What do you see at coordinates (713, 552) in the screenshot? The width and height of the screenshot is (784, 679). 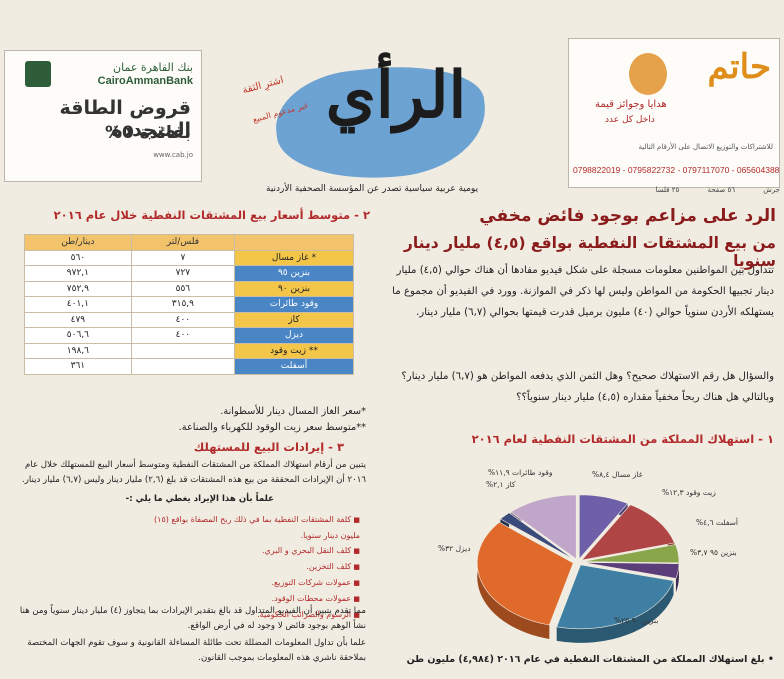 I see `pie-label: بنزين ٩٥ ٣,٧%` at bounding box center [713, 552].